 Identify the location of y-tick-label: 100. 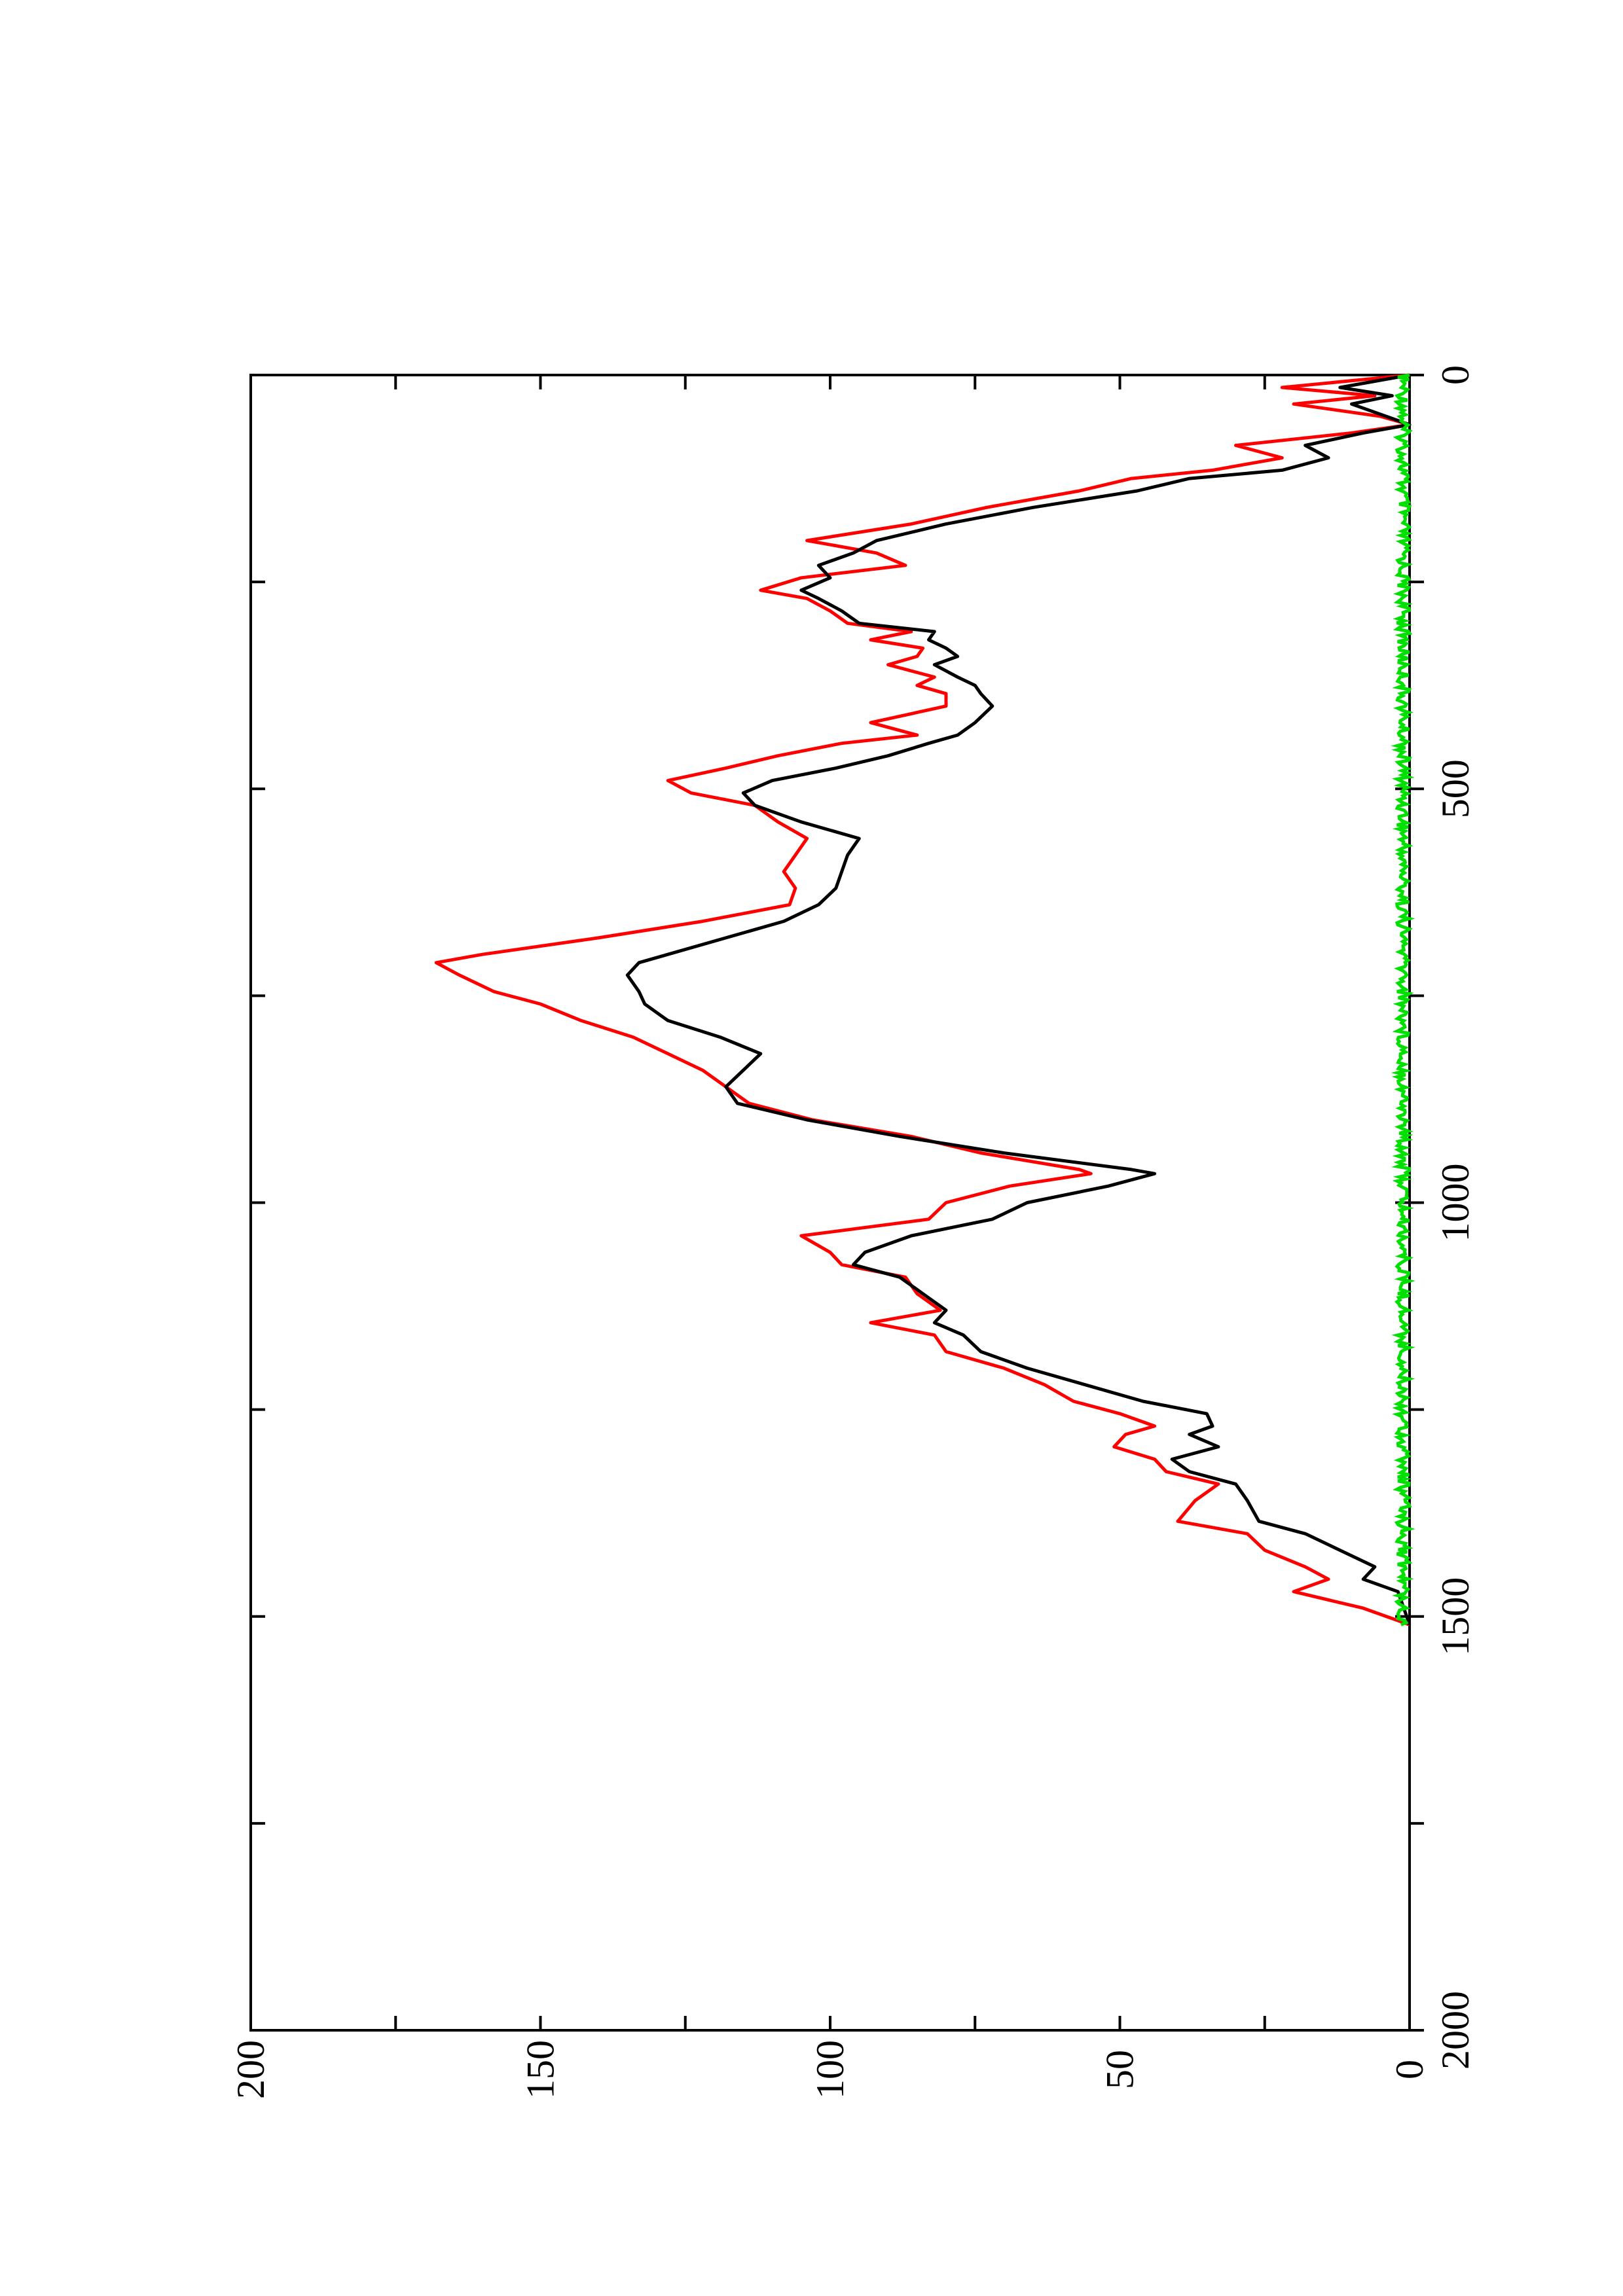
(830, 2069).